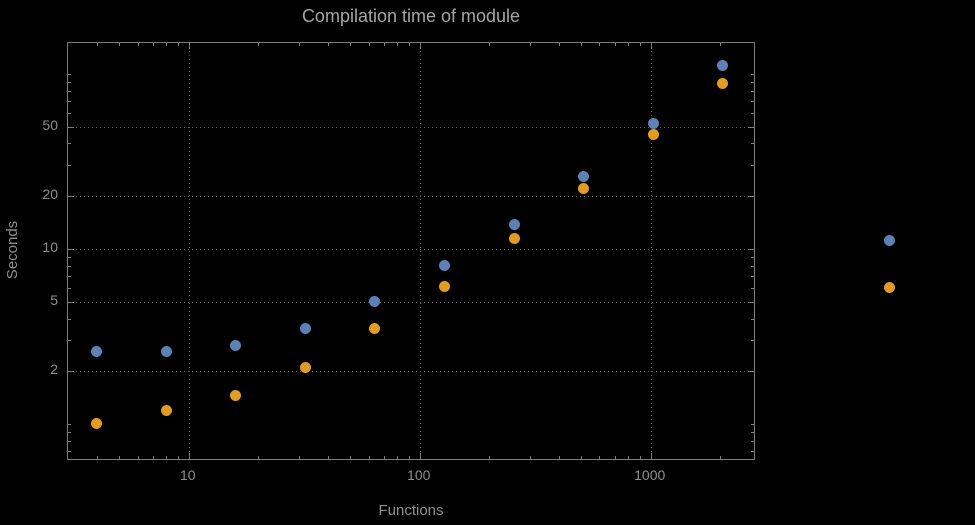 This screenshot has width=975, height=525. I want to click on x-axis-label: Functions, so click(411, 510).